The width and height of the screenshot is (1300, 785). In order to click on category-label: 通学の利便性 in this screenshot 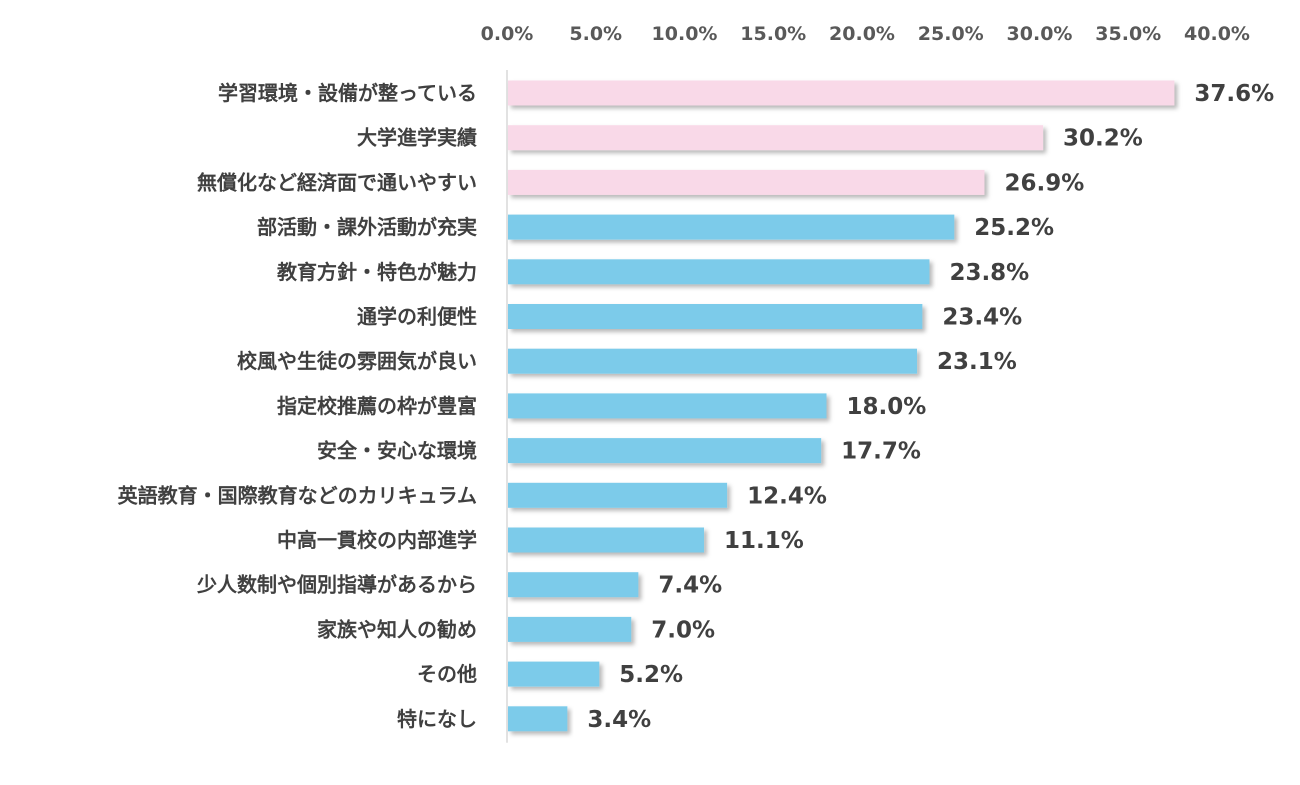, I will do `click(417, 317)`.